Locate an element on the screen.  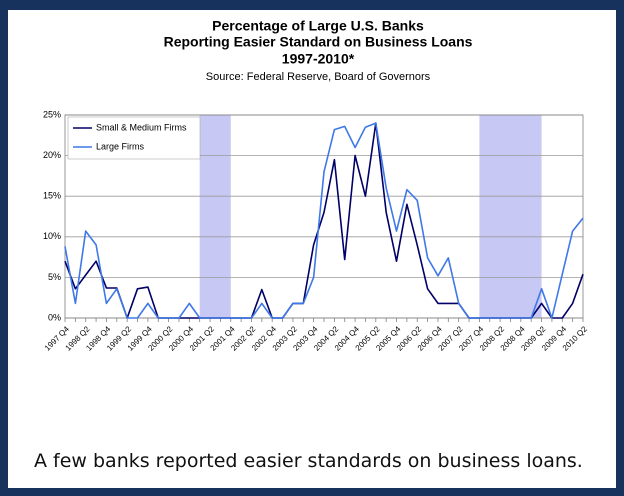
y-tick-label: 25% is located at coordinates (52, 114).